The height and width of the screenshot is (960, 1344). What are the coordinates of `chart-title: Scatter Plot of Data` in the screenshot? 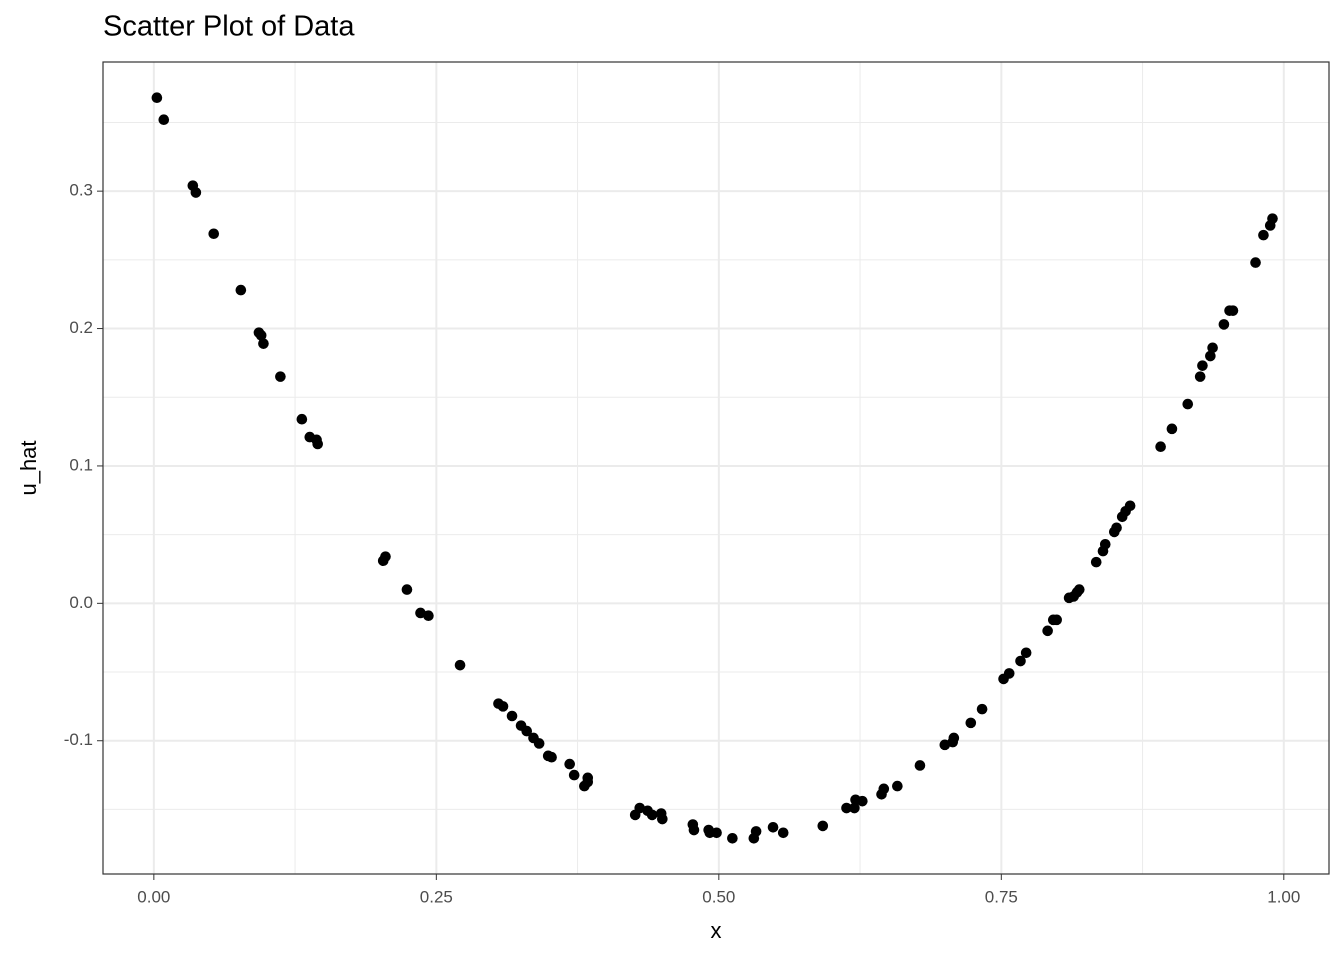 It's located at (229, 27).